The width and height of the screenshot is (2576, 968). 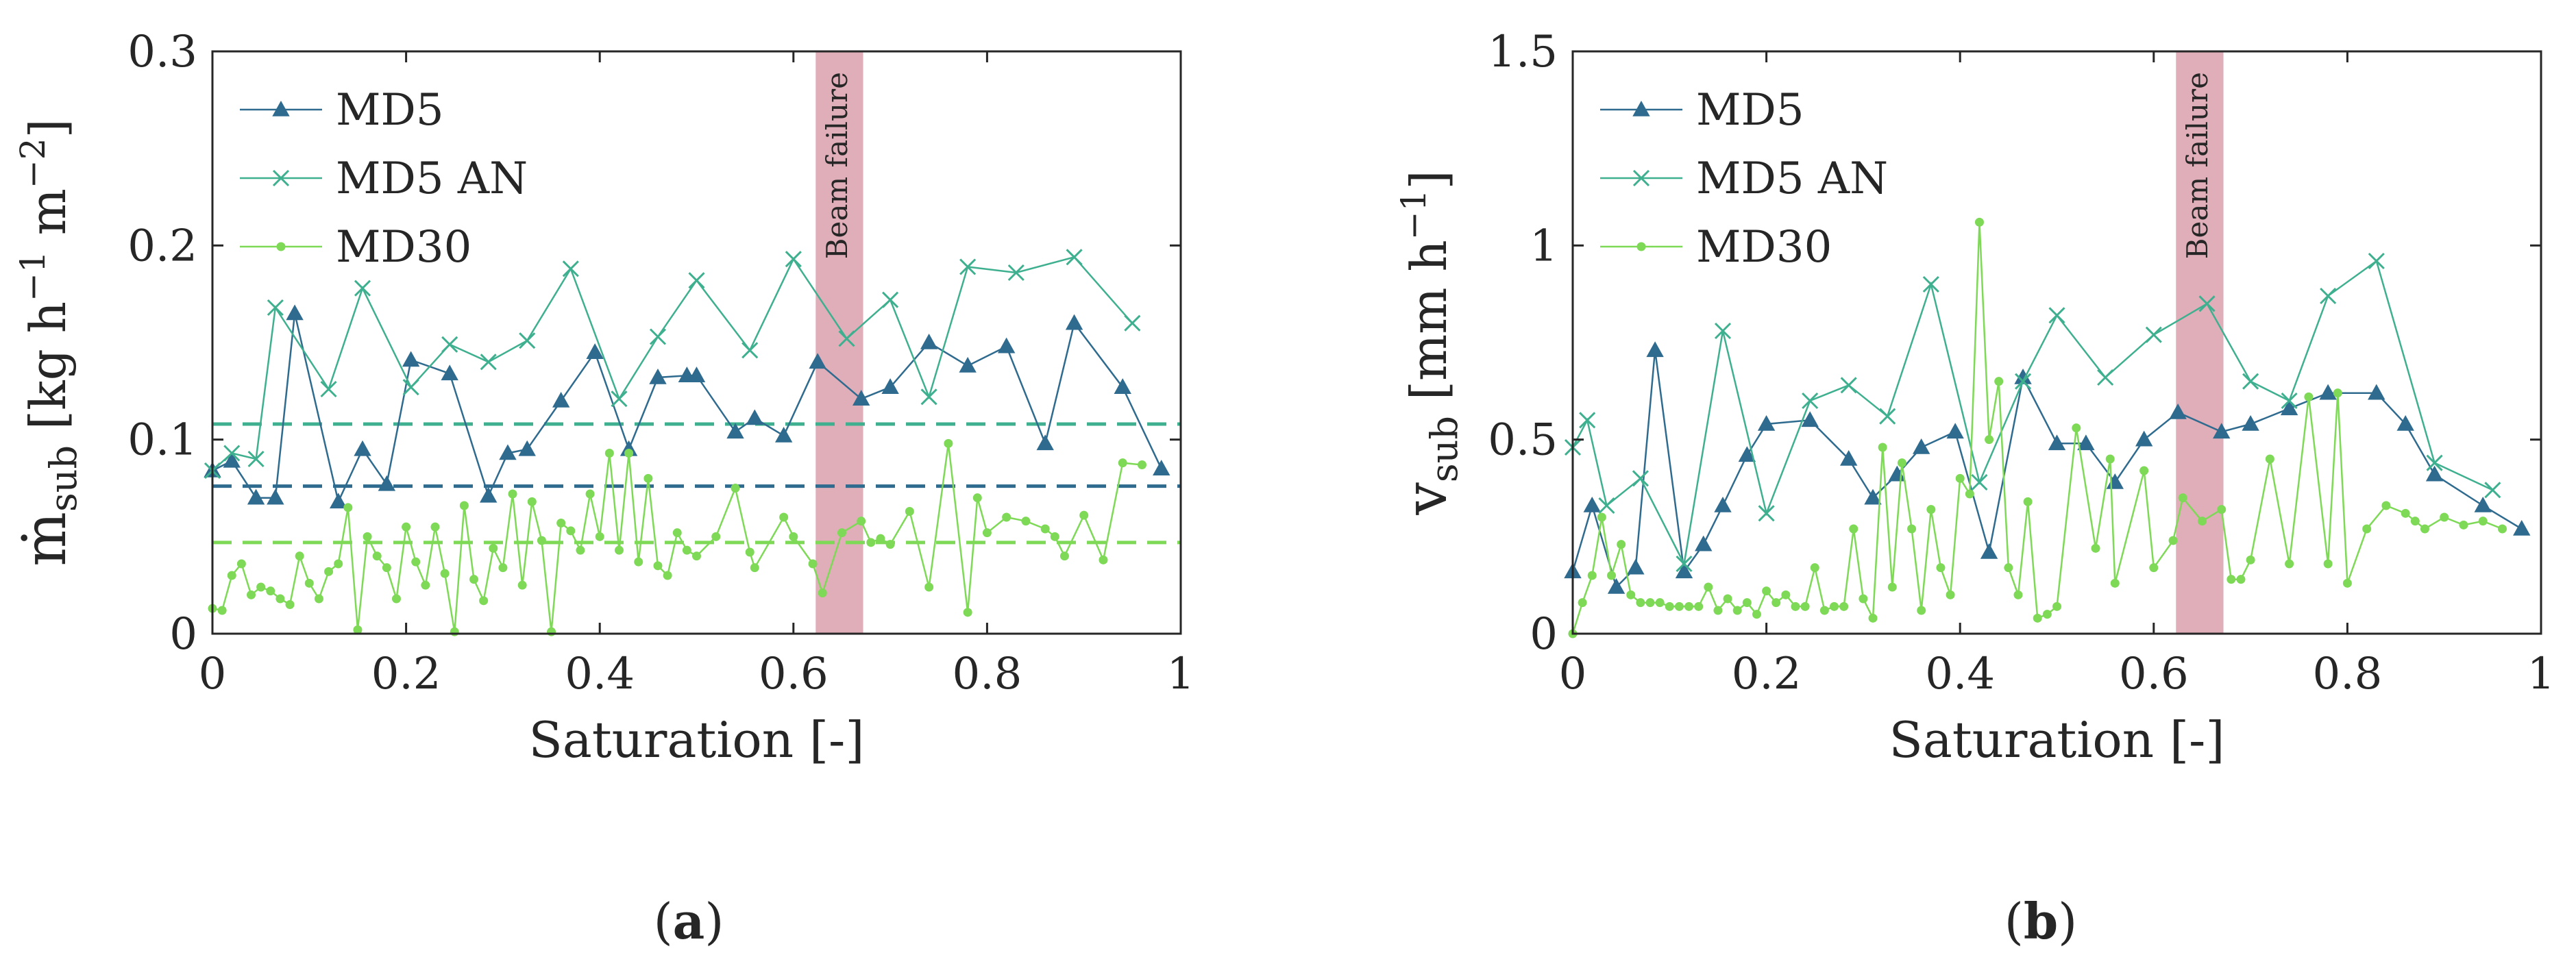 What do you see at coordinates (2014, 922) in the screenshot?
I see `p1-panel-label-open: (` at bounding box center [2014, 922].